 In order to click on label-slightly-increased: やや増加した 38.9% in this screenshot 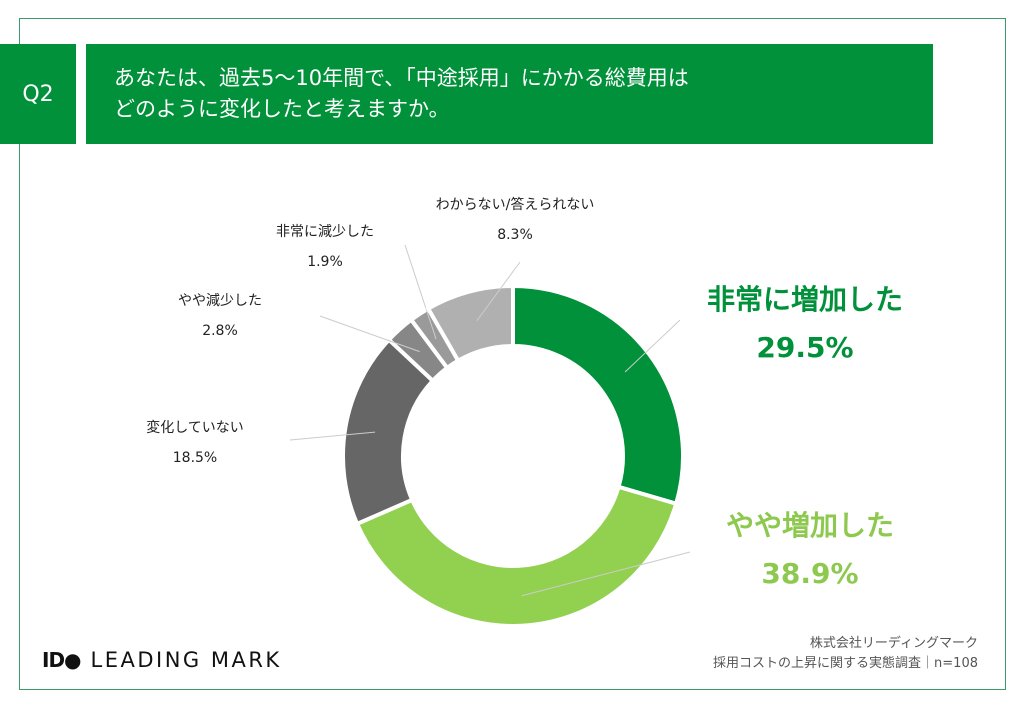, I will do `click(810, 550)`.